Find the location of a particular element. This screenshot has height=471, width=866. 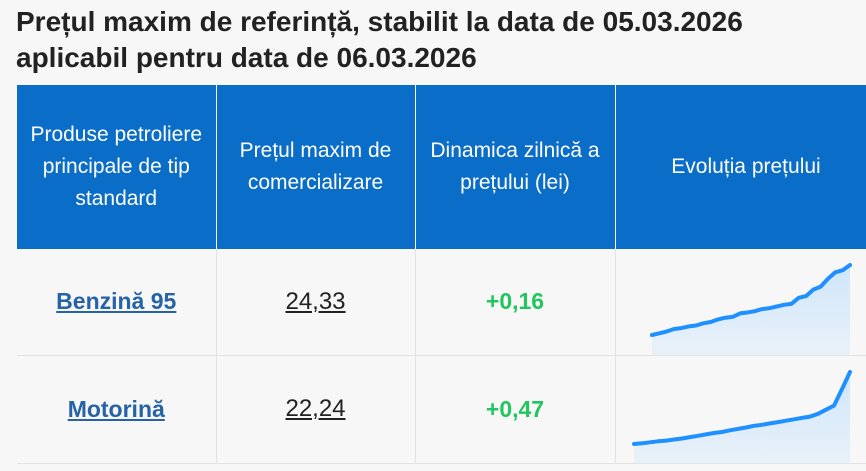

price-value: 22,24 is located at coordinates (315, 408).